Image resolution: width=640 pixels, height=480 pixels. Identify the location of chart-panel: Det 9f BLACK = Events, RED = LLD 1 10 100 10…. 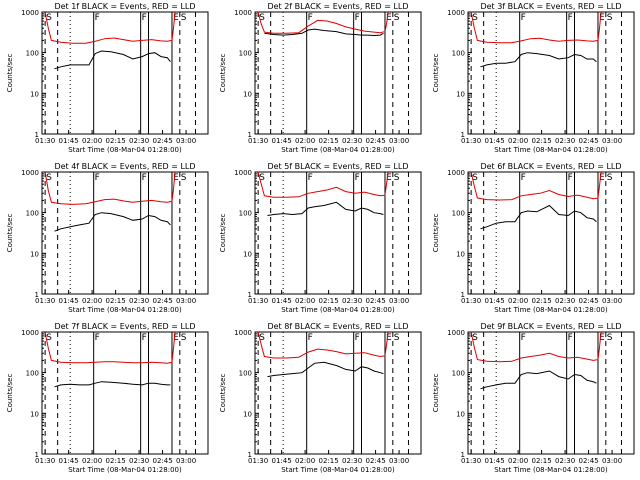
(533, 398).